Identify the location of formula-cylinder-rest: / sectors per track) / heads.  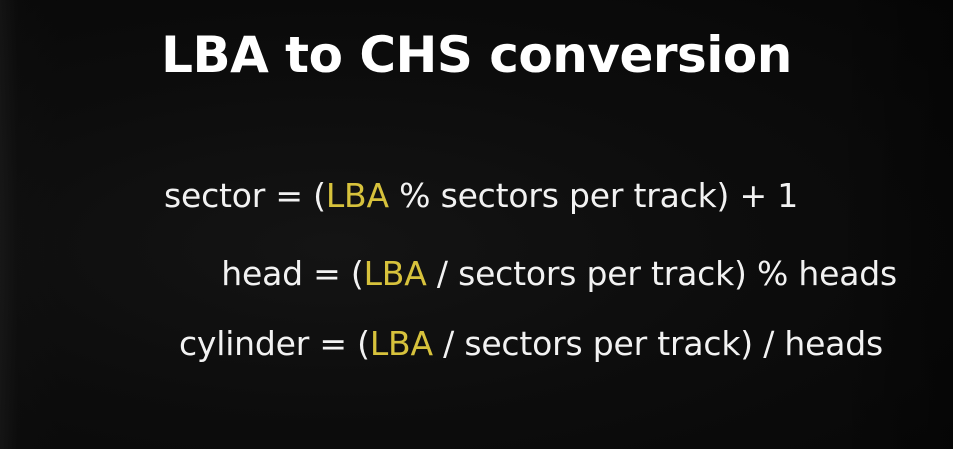
(657, 343).